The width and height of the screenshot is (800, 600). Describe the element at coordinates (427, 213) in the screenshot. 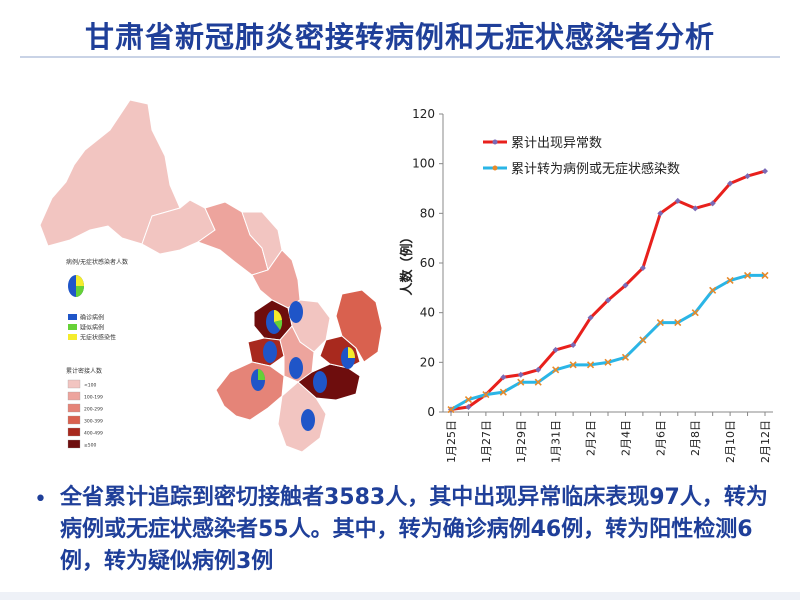

I see `y-tick-label: 80` at that location.